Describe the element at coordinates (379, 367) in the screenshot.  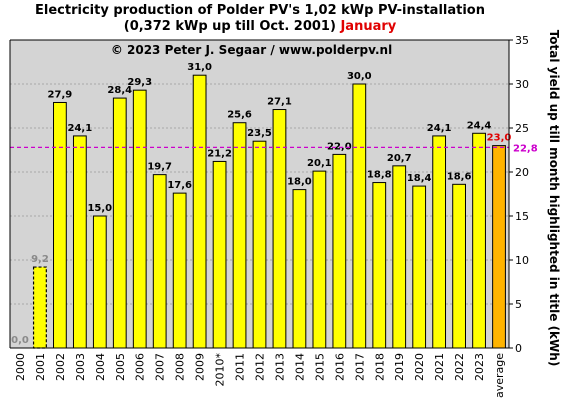
I see `x-tick-label: 2018` at that location.